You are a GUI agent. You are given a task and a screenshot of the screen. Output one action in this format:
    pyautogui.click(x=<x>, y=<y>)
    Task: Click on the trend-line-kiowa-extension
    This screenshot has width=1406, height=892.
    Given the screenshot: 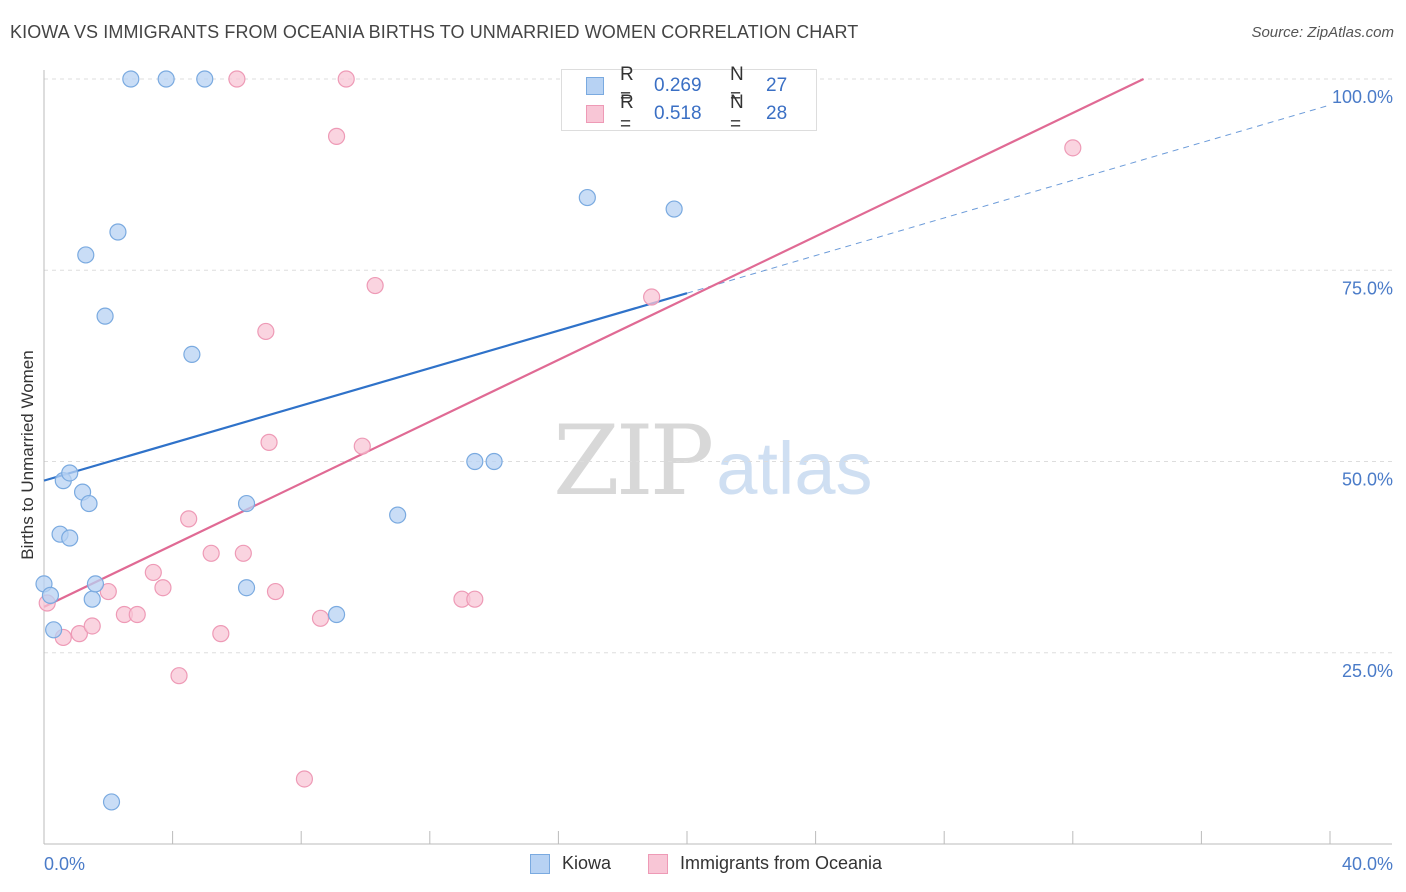 What is the action you would take?
    pyautogui.click(x=1008, y=199)
    